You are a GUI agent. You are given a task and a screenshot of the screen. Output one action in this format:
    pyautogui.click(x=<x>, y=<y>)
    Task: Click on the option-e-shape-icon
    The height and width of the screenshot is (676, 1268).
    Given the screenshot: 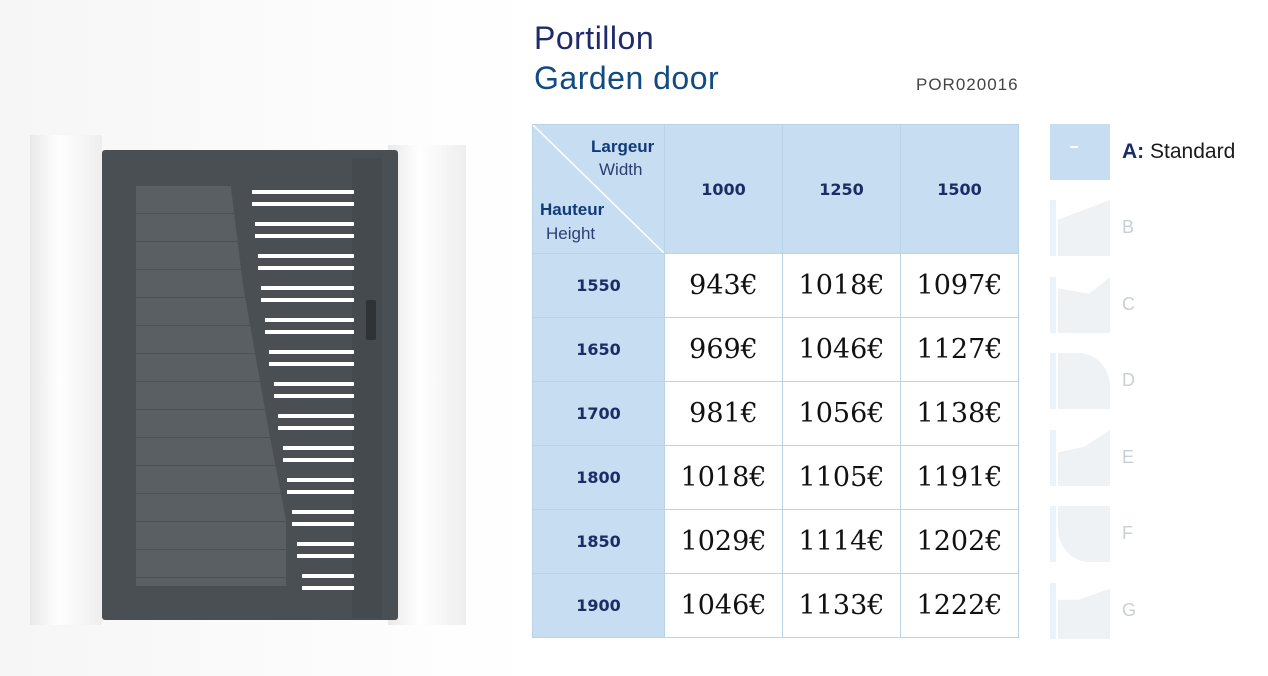 What is the action you would take?
    pyautogui.click(x=1084, y=458)
    